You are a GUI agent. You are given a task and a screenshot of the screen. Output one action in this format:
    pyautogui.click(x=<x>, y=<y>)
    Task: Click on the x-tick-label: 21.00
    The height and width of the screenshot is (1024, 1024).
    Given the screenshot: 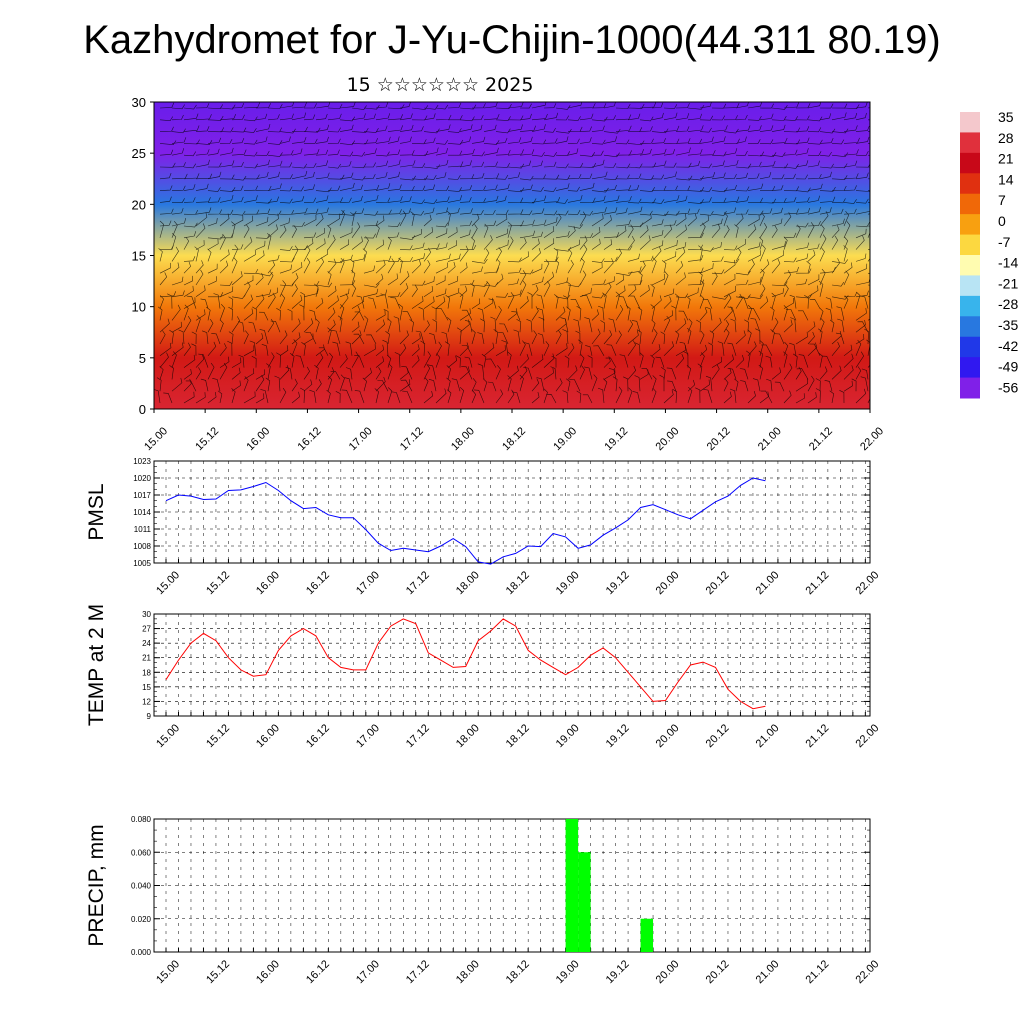 What is the action you would take?
    pyautogui.click(x=768, y=972)
    